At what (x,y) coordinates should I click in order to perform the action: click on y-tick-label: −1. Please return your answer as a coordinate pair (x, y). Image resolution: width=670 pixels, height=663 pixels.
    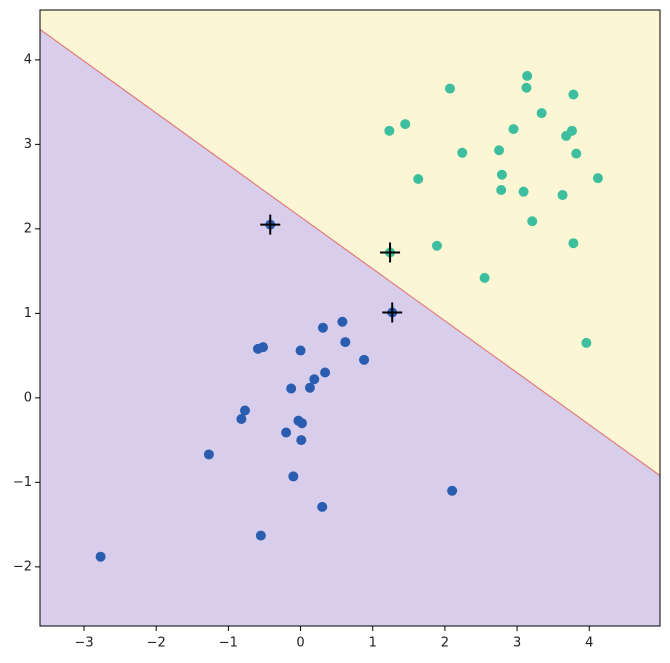
    Looking at the image, I should click on (22, 482).